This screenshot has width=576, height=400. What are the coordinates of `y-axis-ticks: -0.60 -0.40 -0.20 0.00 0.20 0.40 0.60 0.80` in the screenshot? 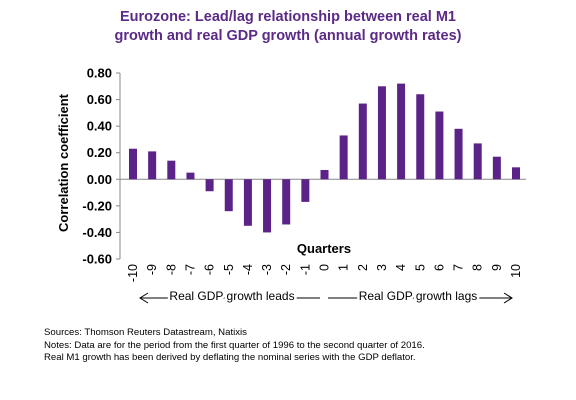 It's located at (101, 166).